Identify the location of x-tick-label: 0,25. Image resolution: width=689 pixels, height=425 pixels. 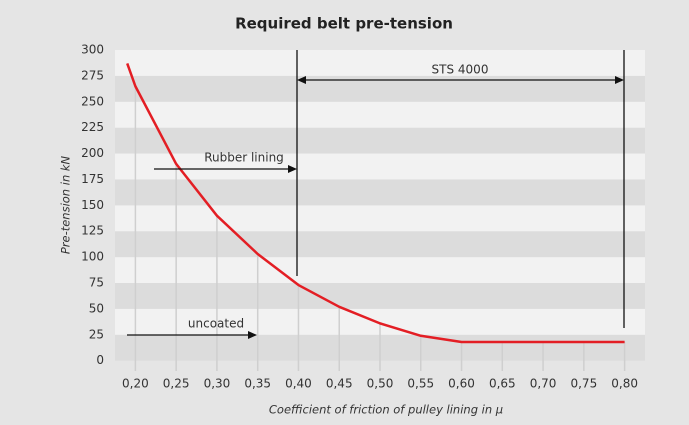
(176, 384).